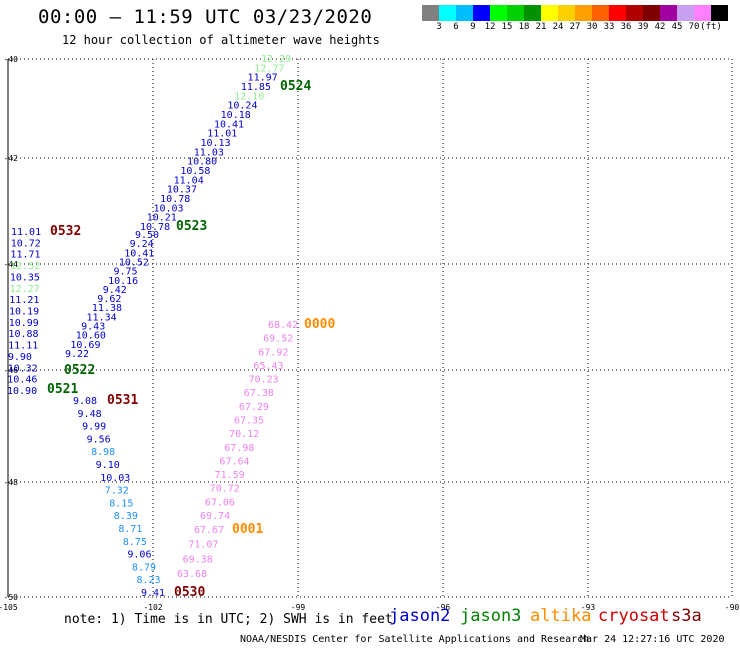 The height and width of the screenshot is (650, 740). I want to click on wave-height-value: 11.97, so click(263, 78).